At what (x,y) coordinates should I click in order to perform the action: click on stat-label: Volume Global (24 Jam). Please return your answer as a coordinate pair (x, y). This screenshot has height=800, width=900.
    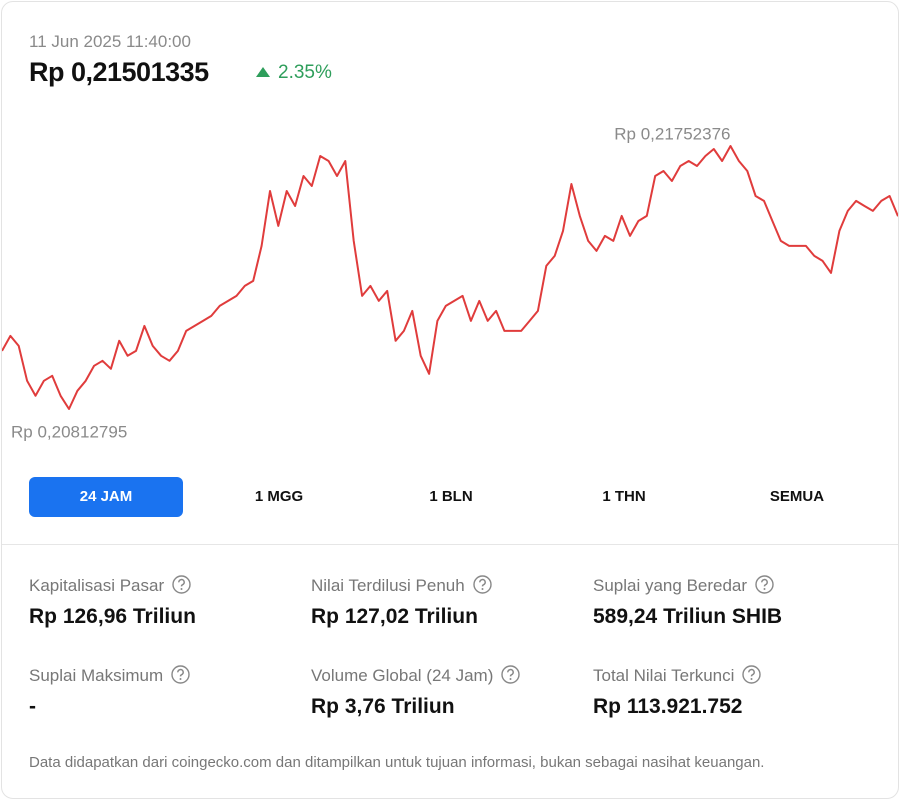
    Looking at the image, I should click on (416, 675).